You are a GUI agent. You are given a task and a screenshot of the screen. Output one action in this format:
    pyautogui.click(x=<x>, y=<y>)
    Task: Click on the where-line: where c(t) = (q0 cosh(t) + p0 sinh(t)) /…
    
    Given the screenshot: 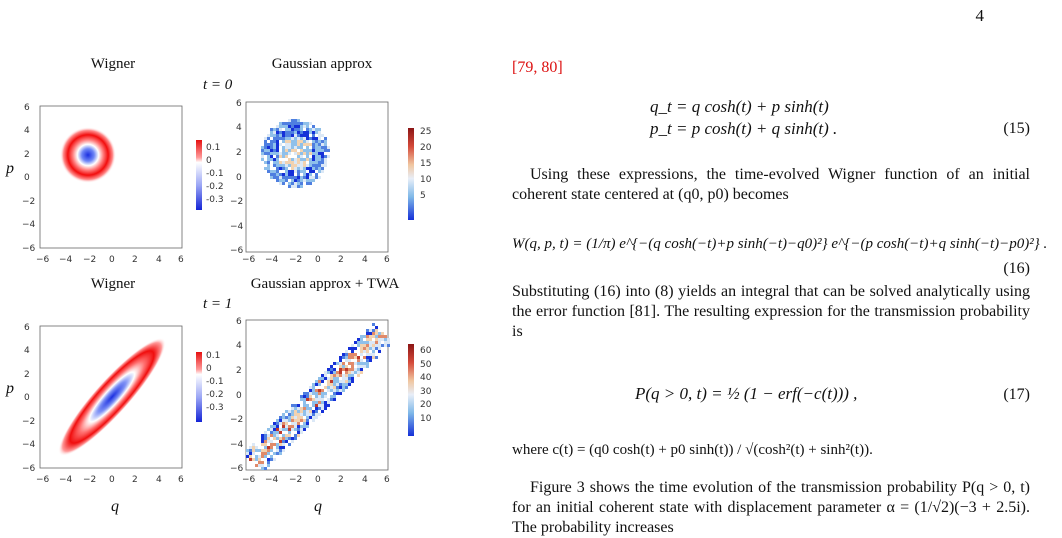 What is the action you would take?
    pyautogui.click(x=692, y=450)
    